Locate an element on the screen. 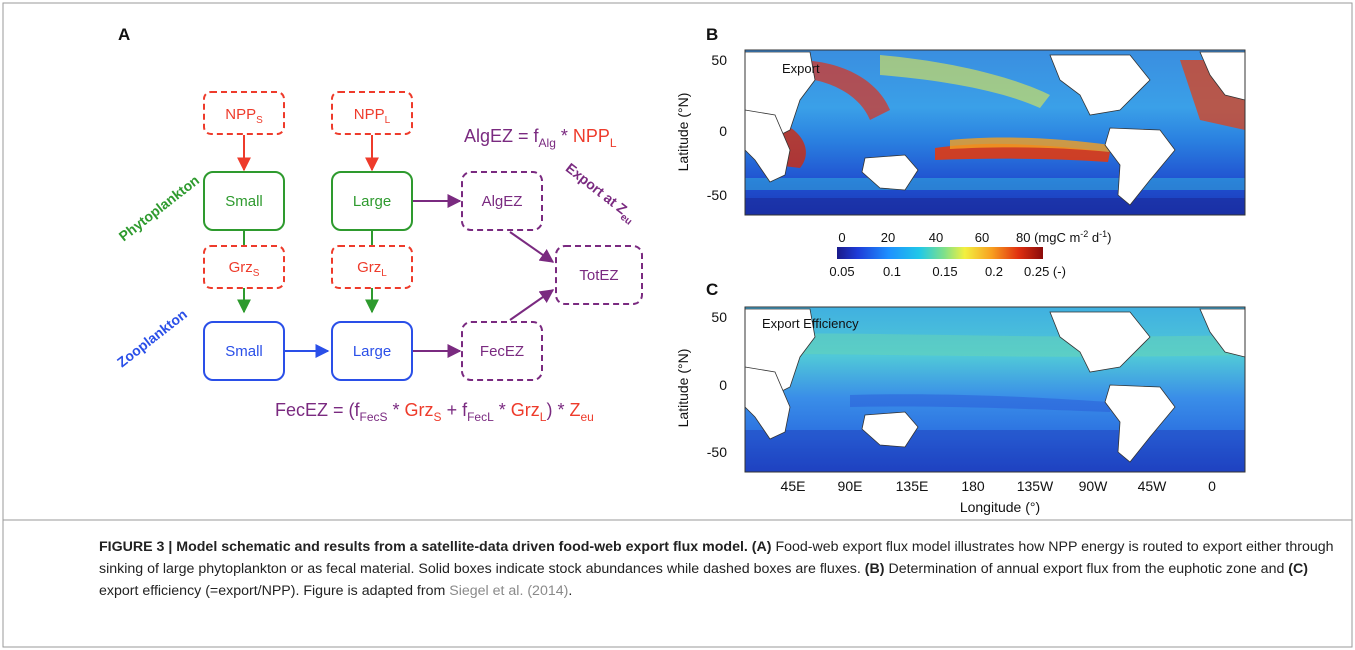 The height and width of the screenshot is (650, 1355). caption-b-label: (B) is located at coordinates (874, 569).